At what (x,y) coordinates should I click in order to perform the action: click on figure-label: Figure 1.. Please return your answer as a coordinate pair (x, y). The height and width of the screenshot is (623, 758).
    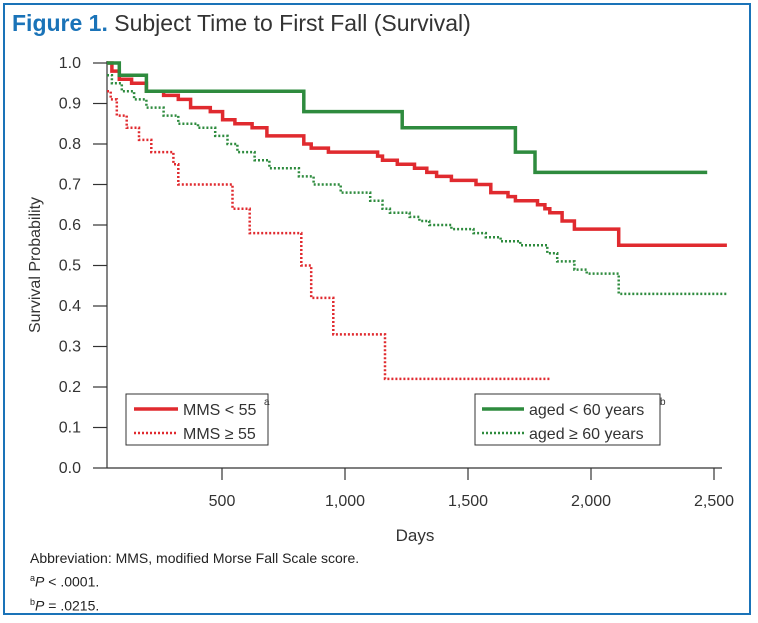
    Looking at the image, I should click on (60, 23).